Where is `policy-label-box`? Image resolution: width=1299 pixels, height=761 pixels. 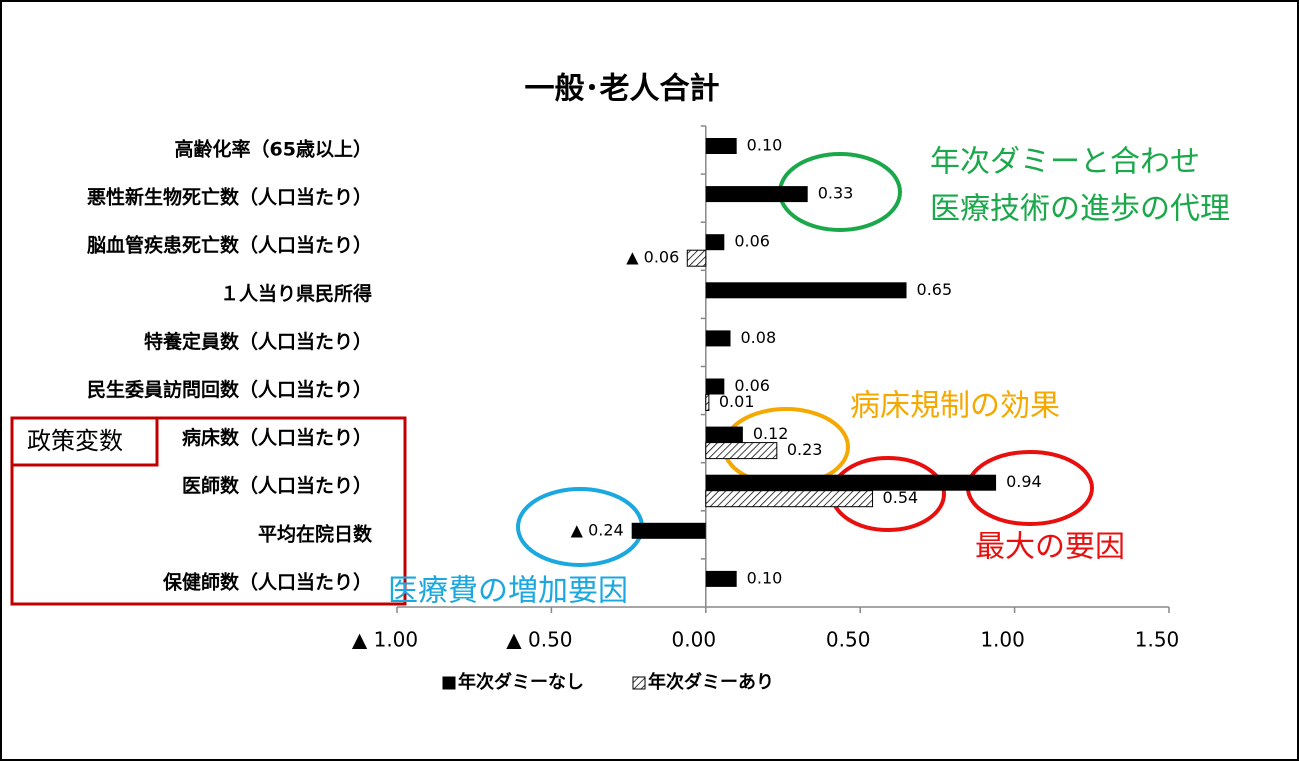
policy-label-box is located at coordinates (84, 441).